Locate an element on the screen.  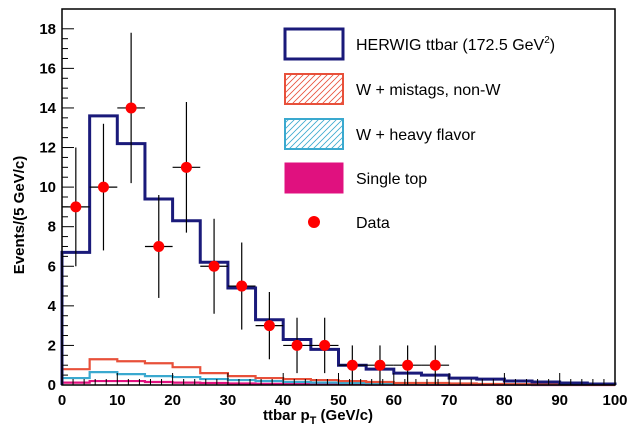
legend-label: W + heavy flavor is located at coordinates (416, 135).